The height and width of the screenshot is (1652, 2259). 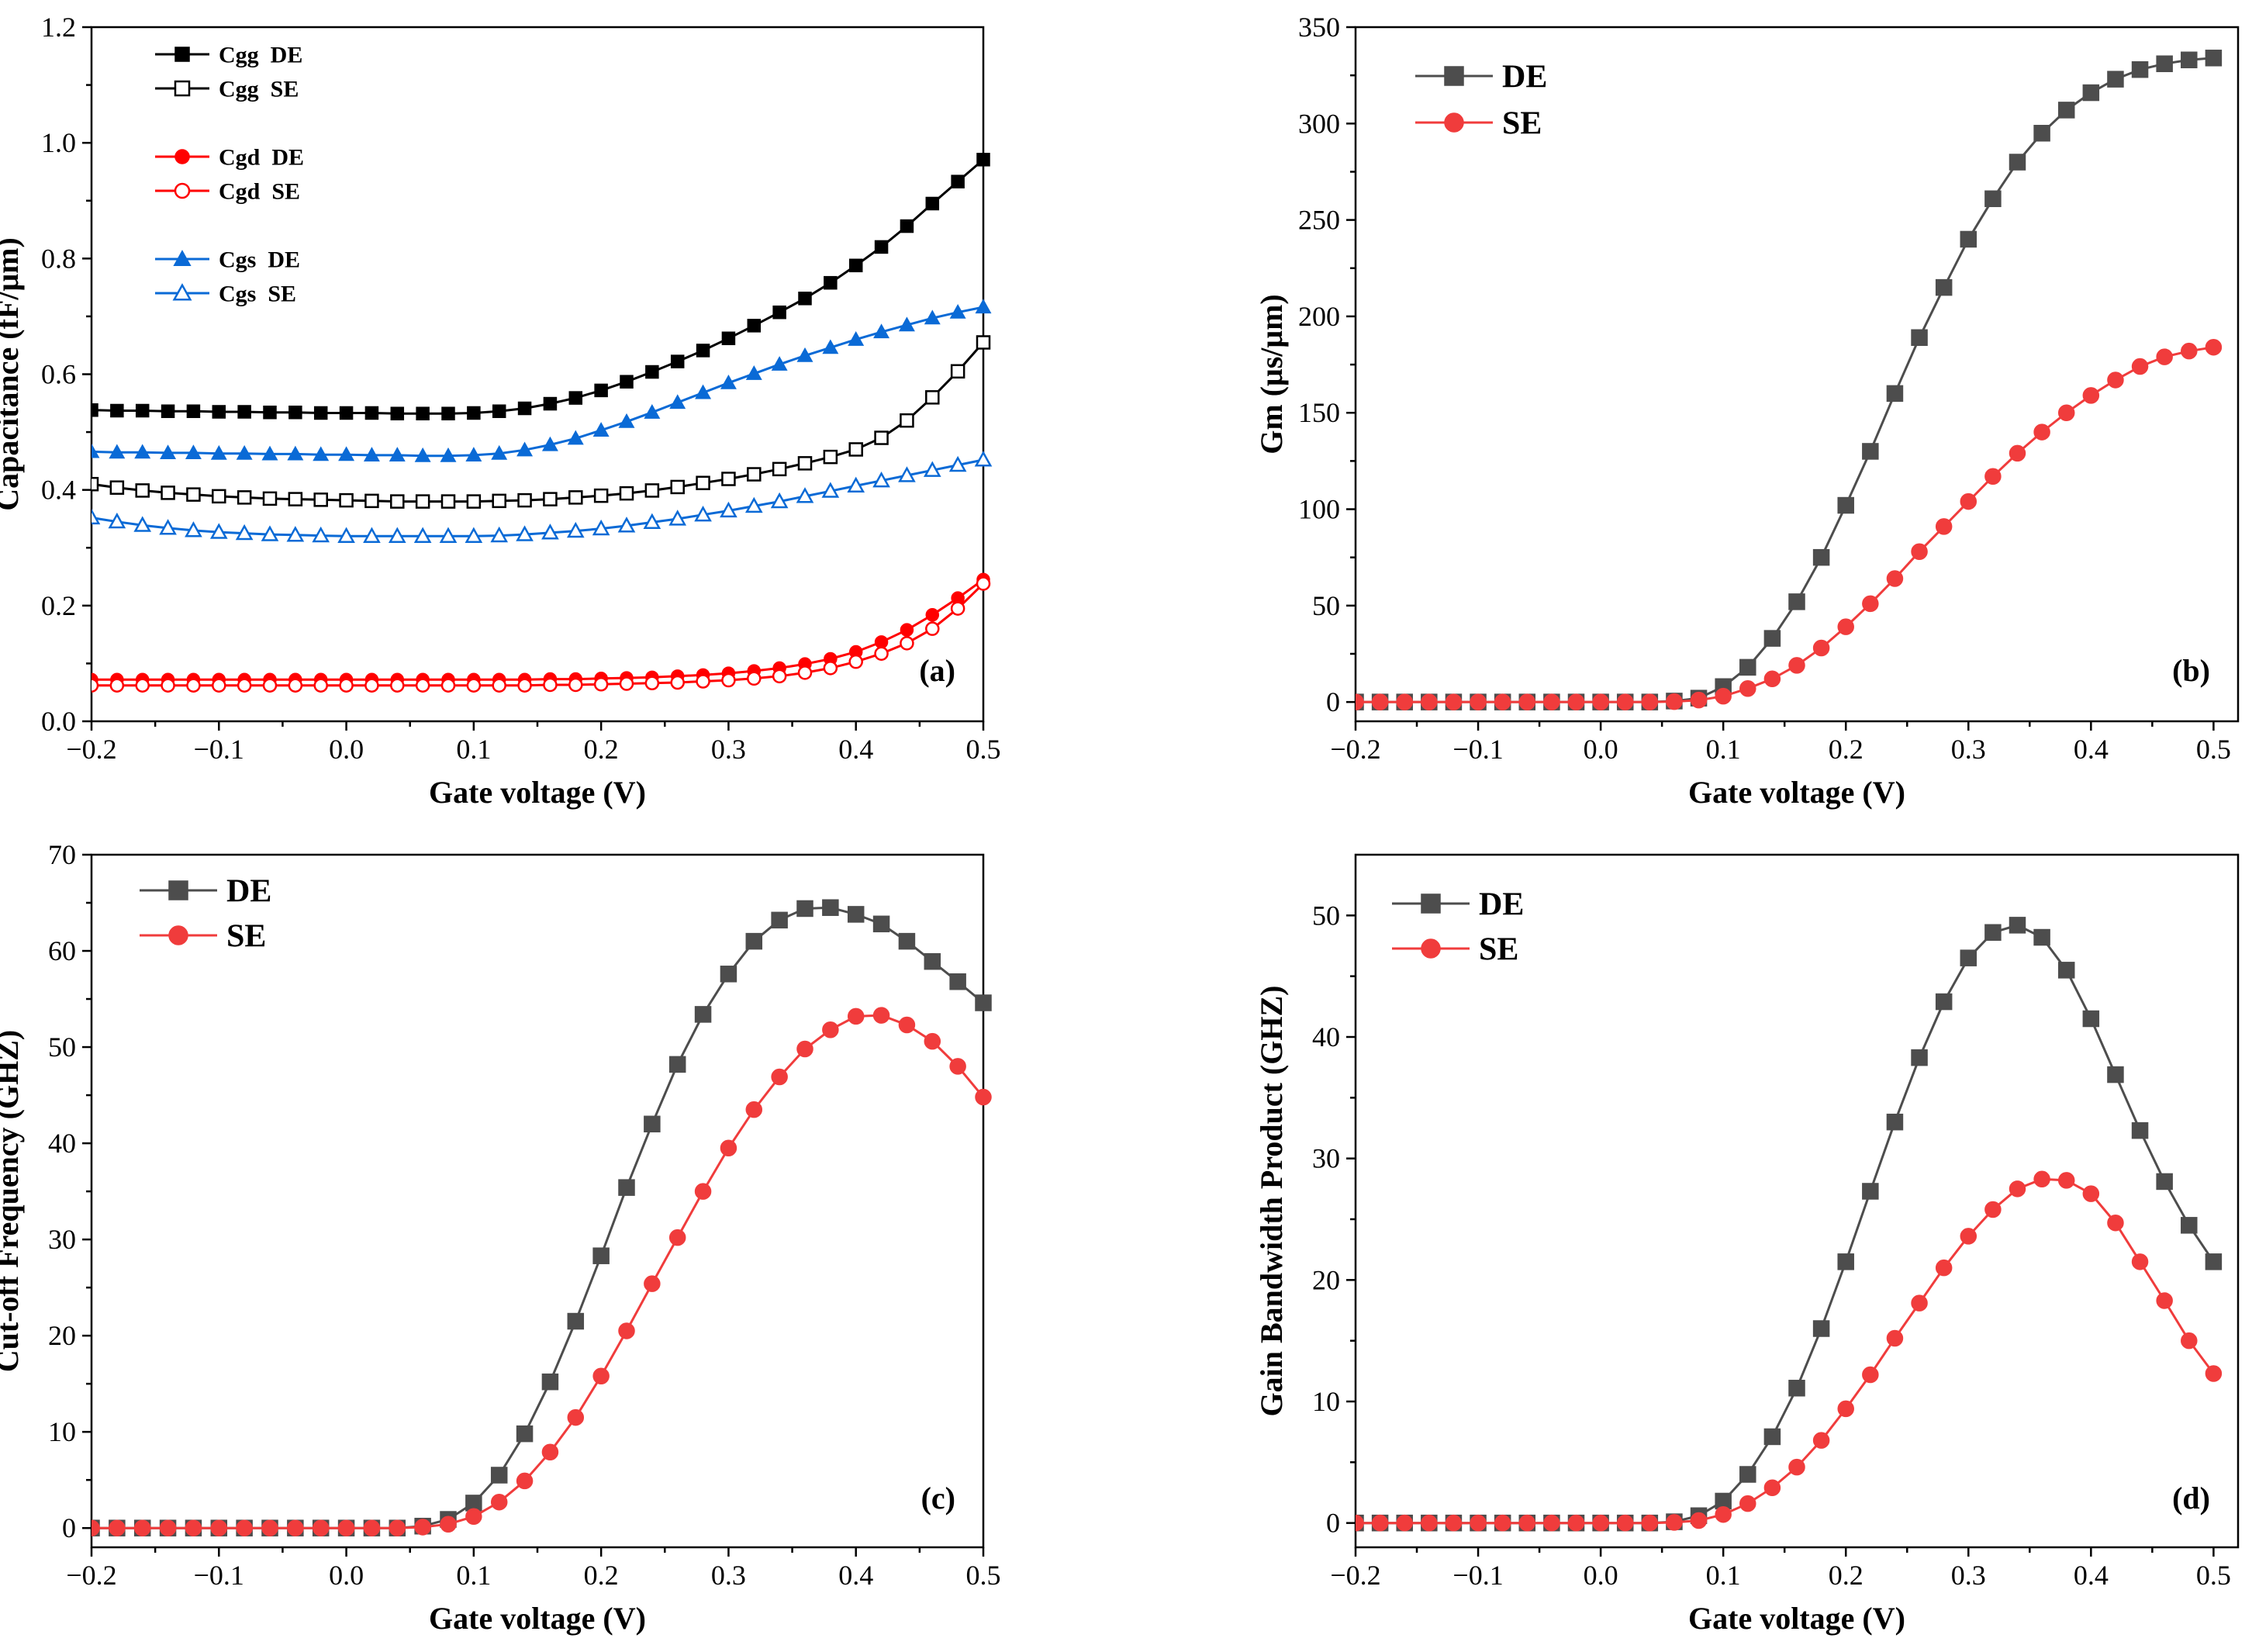 What do you see at coordinates (58, 490) in the screenshot?
I see `y-tick-label: 0.4` at bounding box center [58, 490].